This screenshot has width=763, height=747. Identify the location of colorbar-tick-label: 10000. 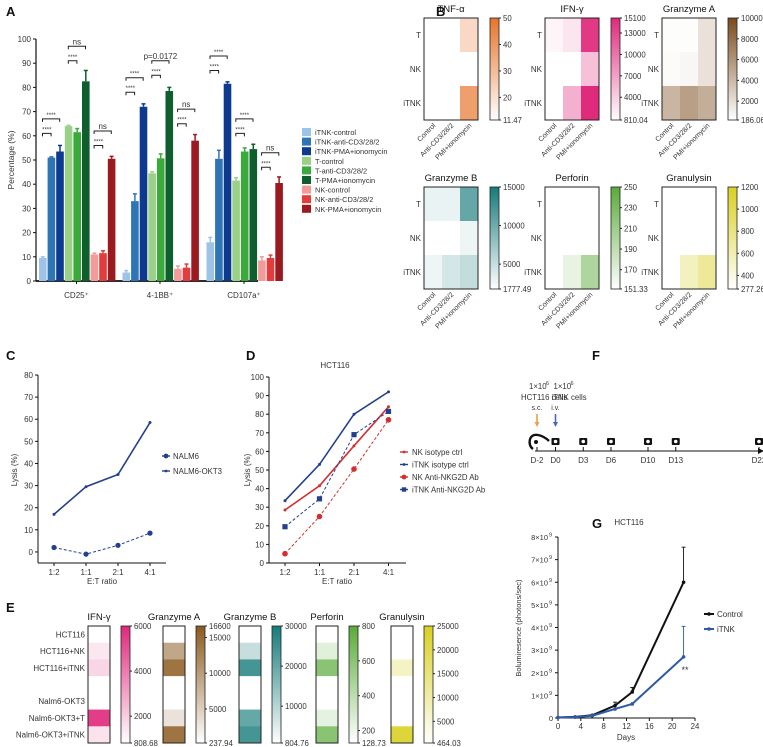
(448, 698).